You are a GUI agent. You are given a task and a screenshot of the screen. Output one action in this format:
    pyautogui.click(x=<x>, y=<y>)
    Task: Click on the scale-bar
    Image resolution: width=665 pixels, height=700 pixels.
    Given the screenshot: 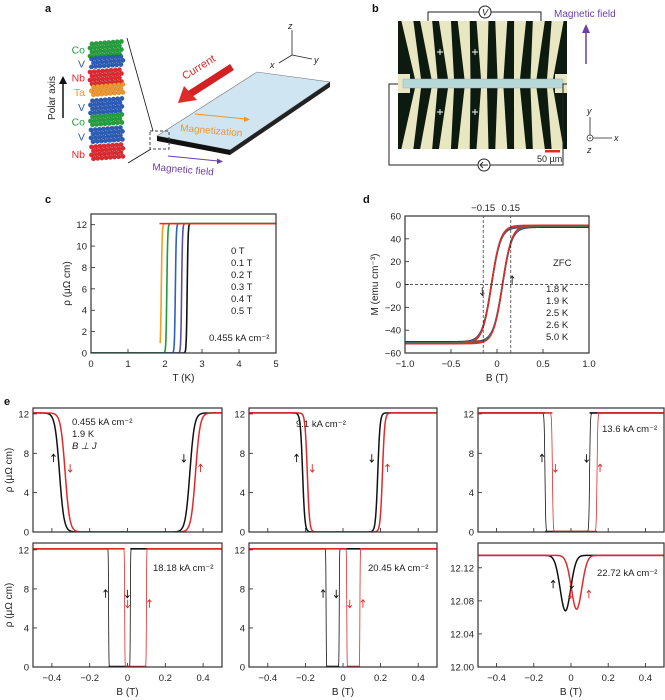 What is the action you would take?
    pyautogui.click(x=552, y=151)
    